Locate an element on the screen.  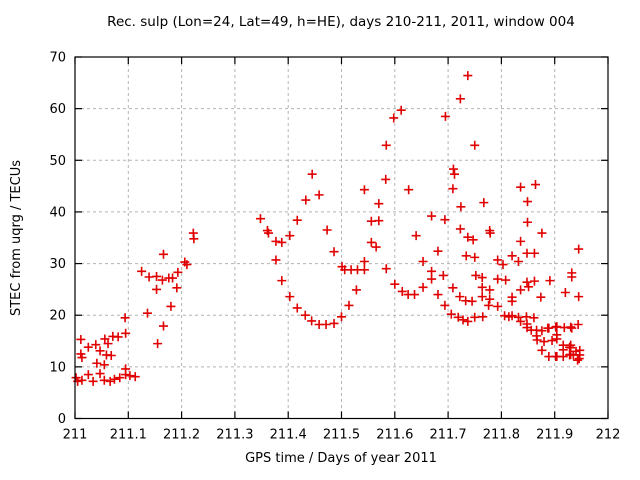
x-tick-label: 211.9 is located at coordinates (554, 435).